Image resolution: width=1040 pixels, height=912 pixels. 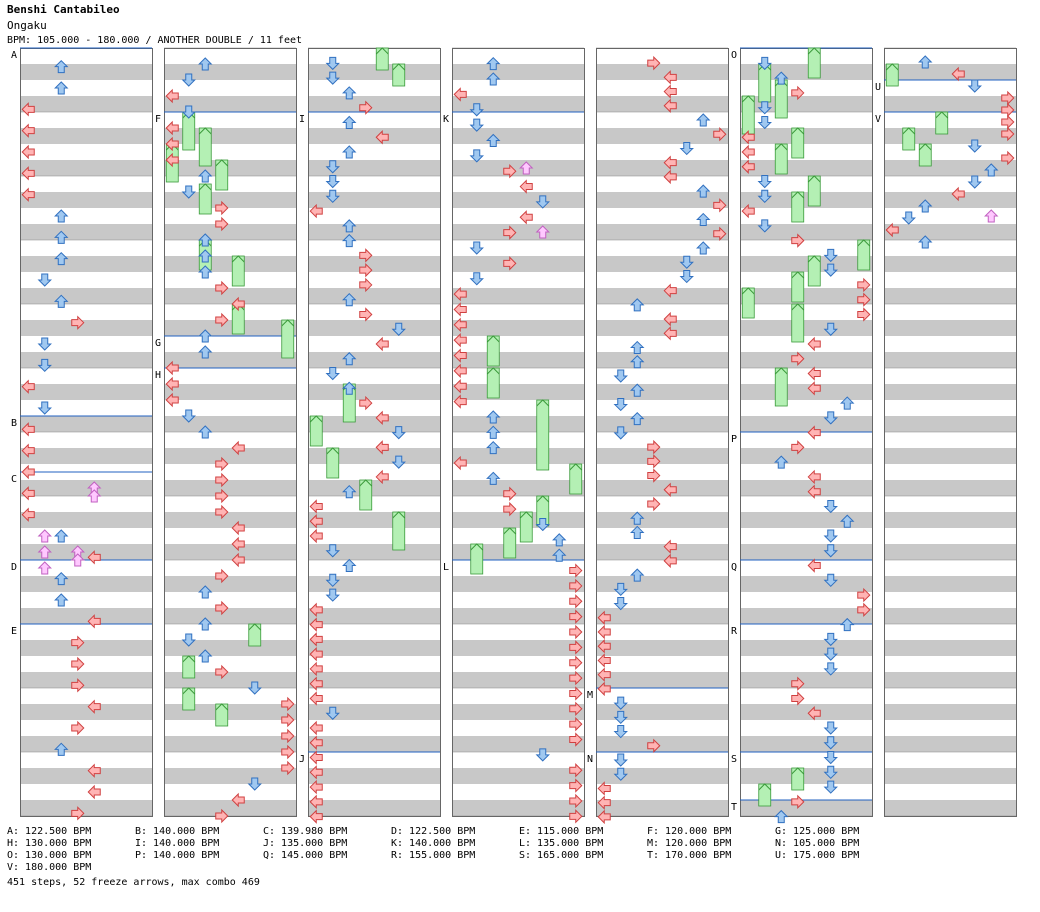 I want to click on section-label: B, so click(x=14, y=423).